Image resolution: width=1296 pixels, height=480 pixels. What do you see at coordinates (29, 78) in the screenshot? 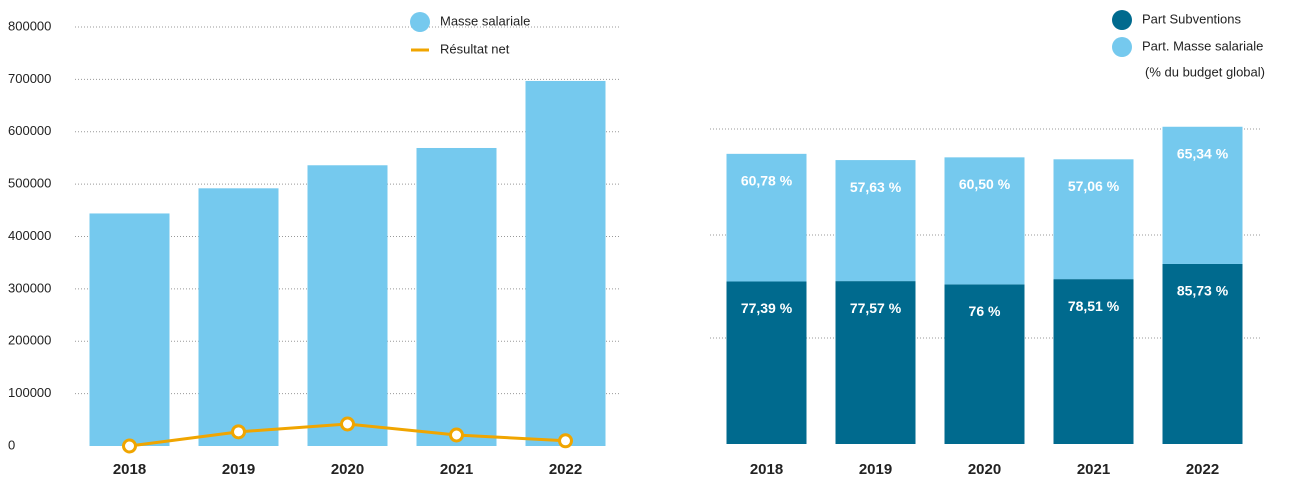
I see `y-tick-label: 700000` at bounding box center [29, 78].